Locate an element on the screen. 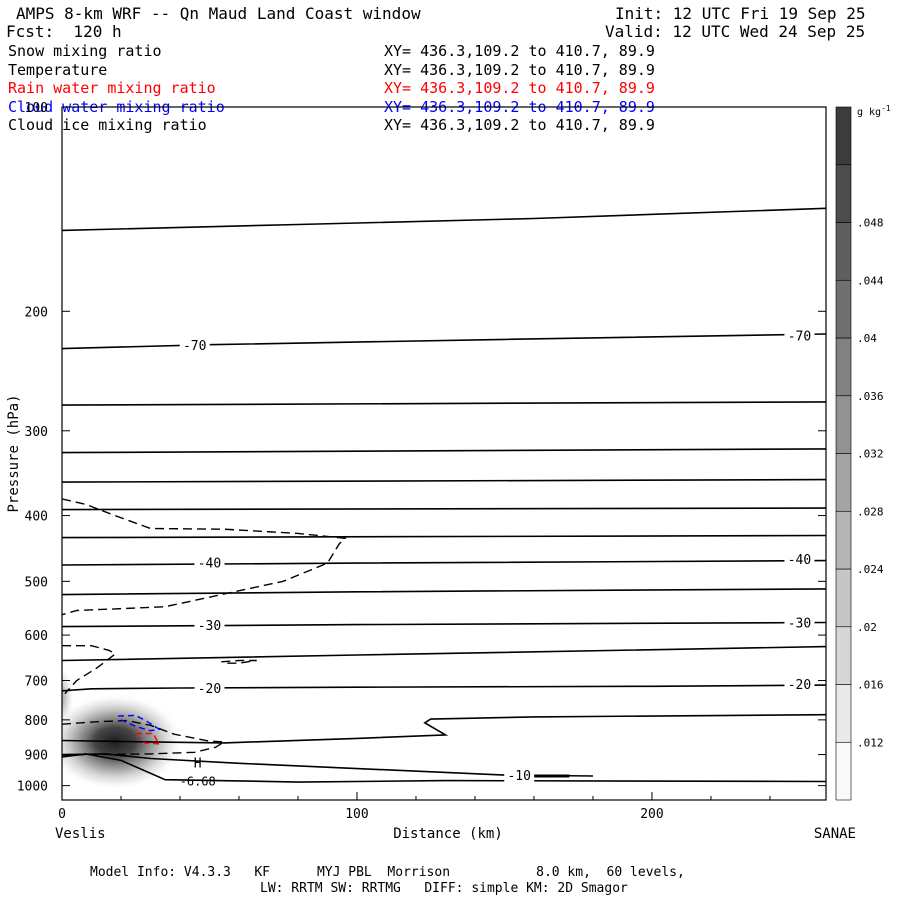 The width and height of the screenshot is (900, 900). colorbar-label: .024 is located at coordinates (870, 569).